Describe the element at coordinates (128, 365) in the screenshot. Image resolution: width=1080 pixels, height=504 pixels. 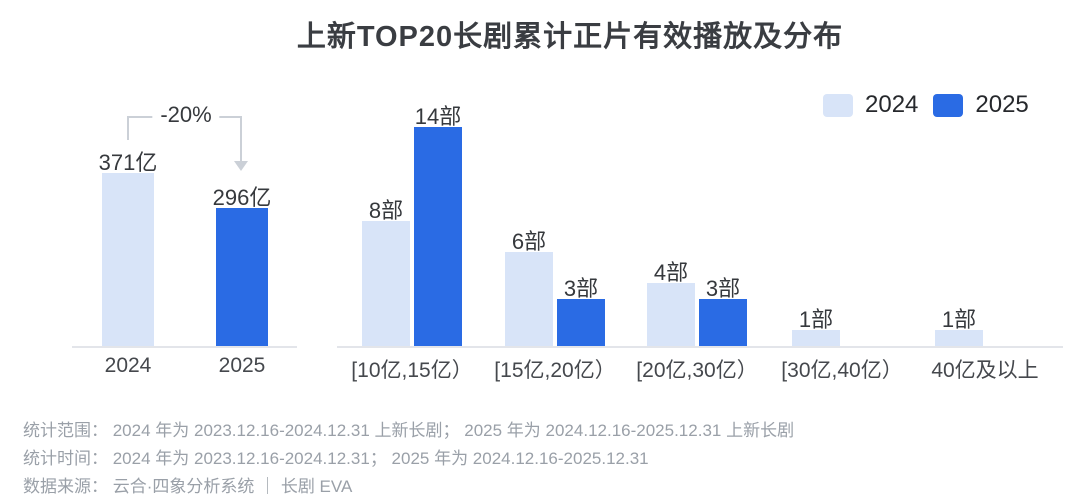
I see `x-tick-year: 2024` at that location.